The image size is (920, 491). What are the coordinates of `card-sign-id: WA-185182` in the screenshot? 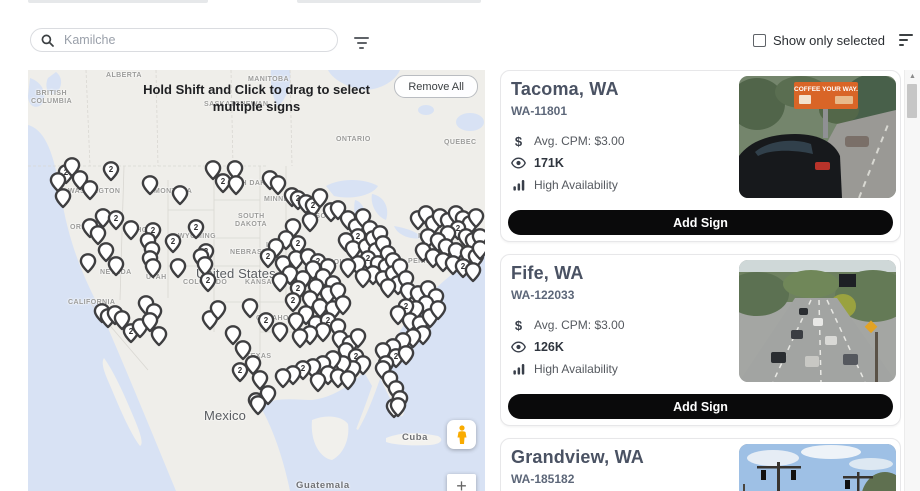 It's located at (543, 479).